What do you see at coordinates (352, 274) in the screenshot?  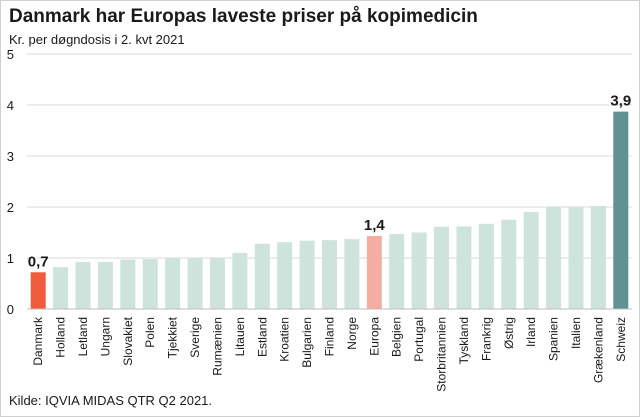 I see `bar-norge` at bounding box center [352, 274].